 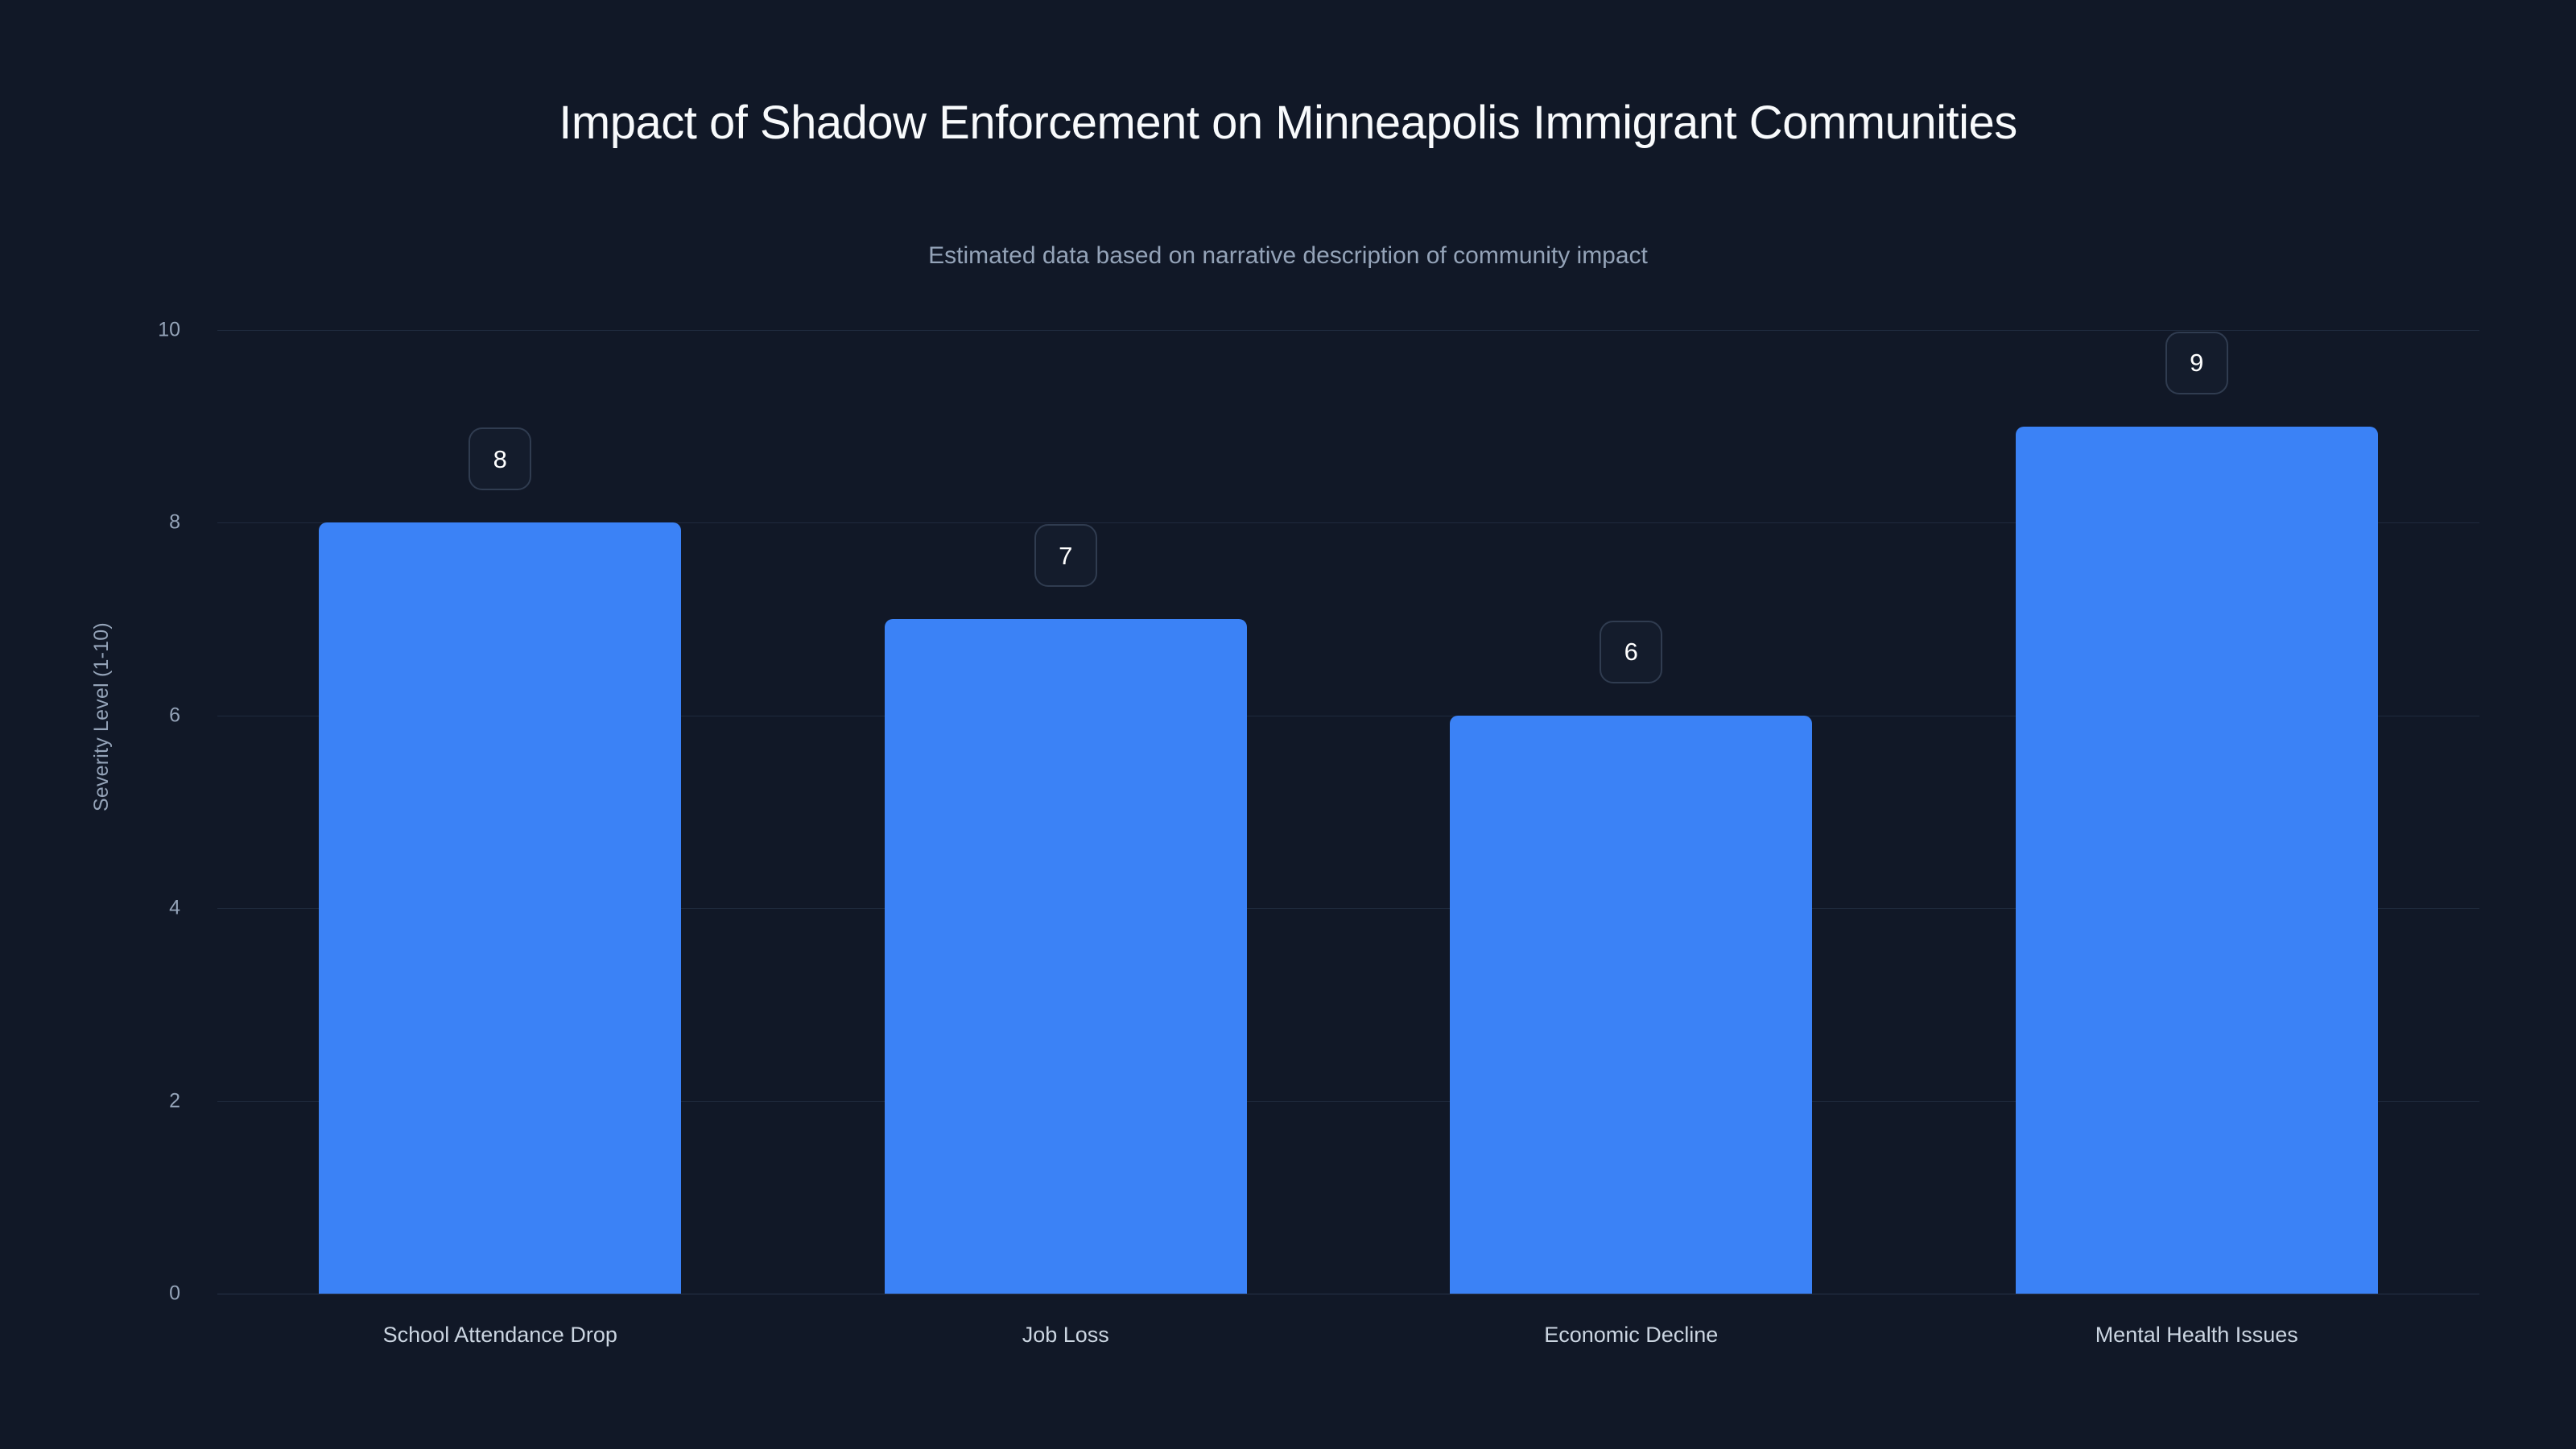 What do you see at coordinates (1631, 1335) in the screenshot?
I see `x-axis-tick-label: Economic Decline` at bounding box center [1631, 1335].